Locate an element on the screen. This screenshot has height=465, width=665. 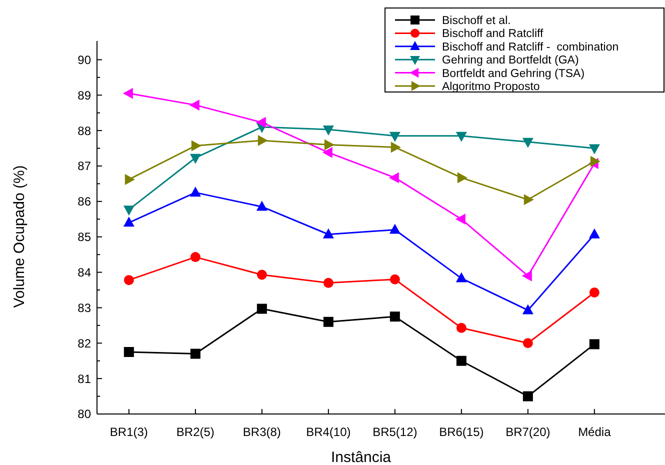
legend-label: Bischoff and Ratcliff is located at coordinates (493, 34).